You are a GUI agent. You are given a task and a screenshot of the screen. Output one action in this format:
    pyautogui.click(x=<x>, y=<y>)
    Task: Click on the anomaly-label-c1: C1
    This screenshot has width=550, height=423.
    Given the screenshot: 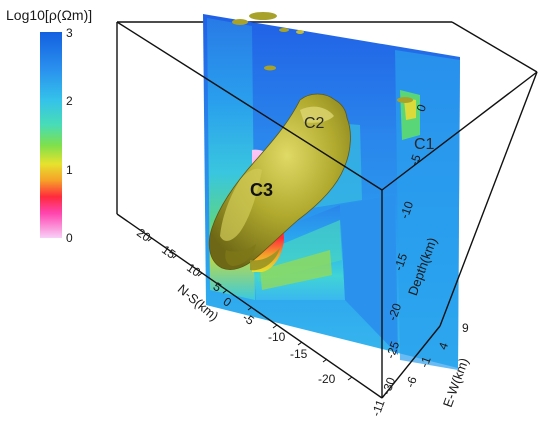 What is the action you would take?
    pyautogui.click(x=424, y=144)
    